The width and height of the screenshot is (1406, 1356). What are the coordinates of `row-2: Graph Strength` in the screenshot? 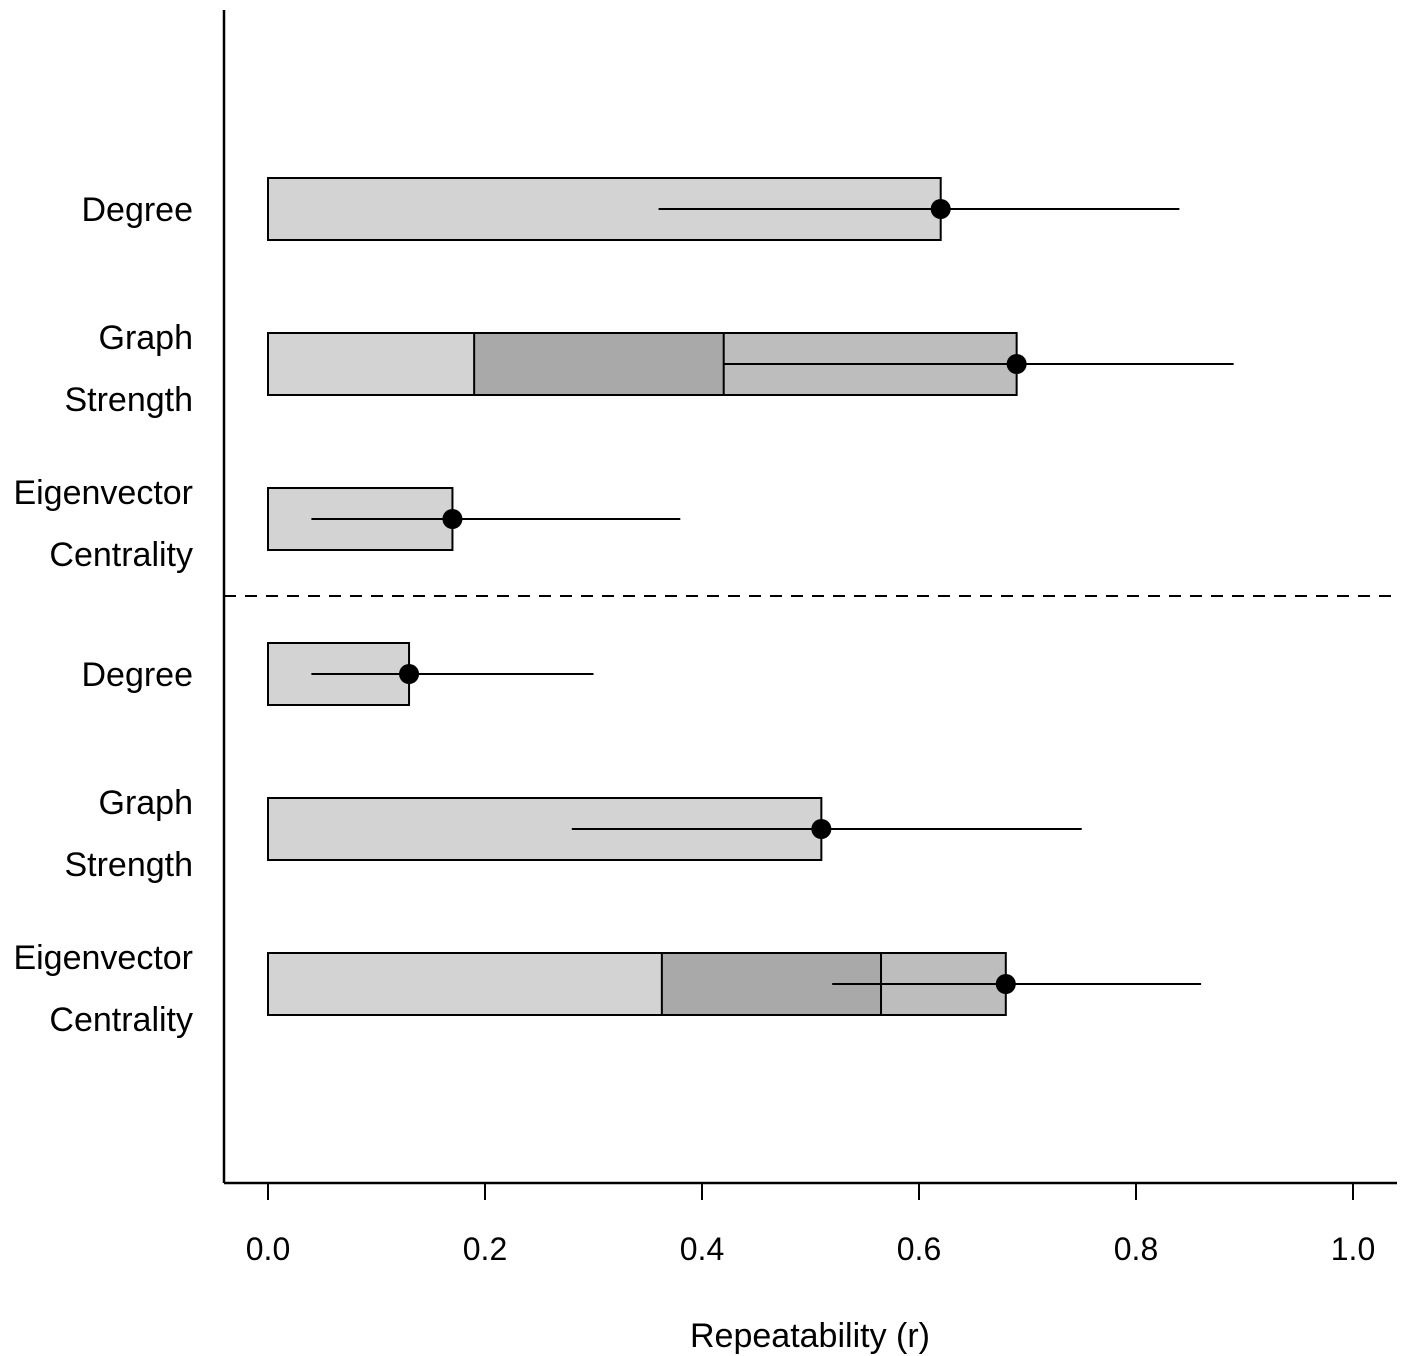 It's located at (649, 369).